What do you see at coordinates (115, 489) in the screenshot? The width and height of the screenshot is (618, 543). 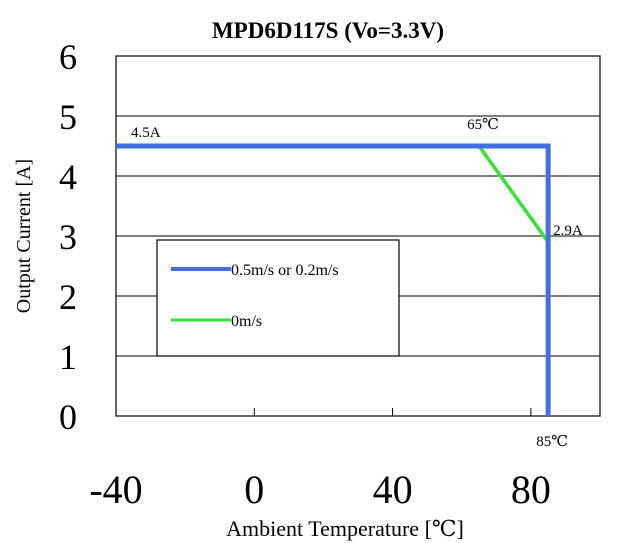 I see `x-tick-label--40: -40` at bounding box center [115, 489].